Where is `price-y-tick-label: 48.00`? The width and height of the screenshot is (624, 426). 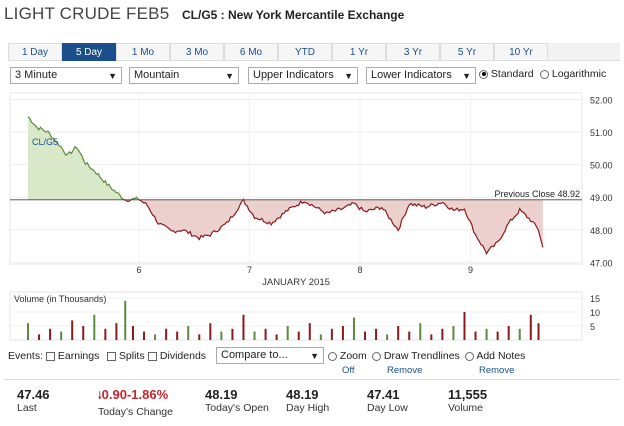
price-y-tick-label: 48.00 is located at coordinates (601, 231).